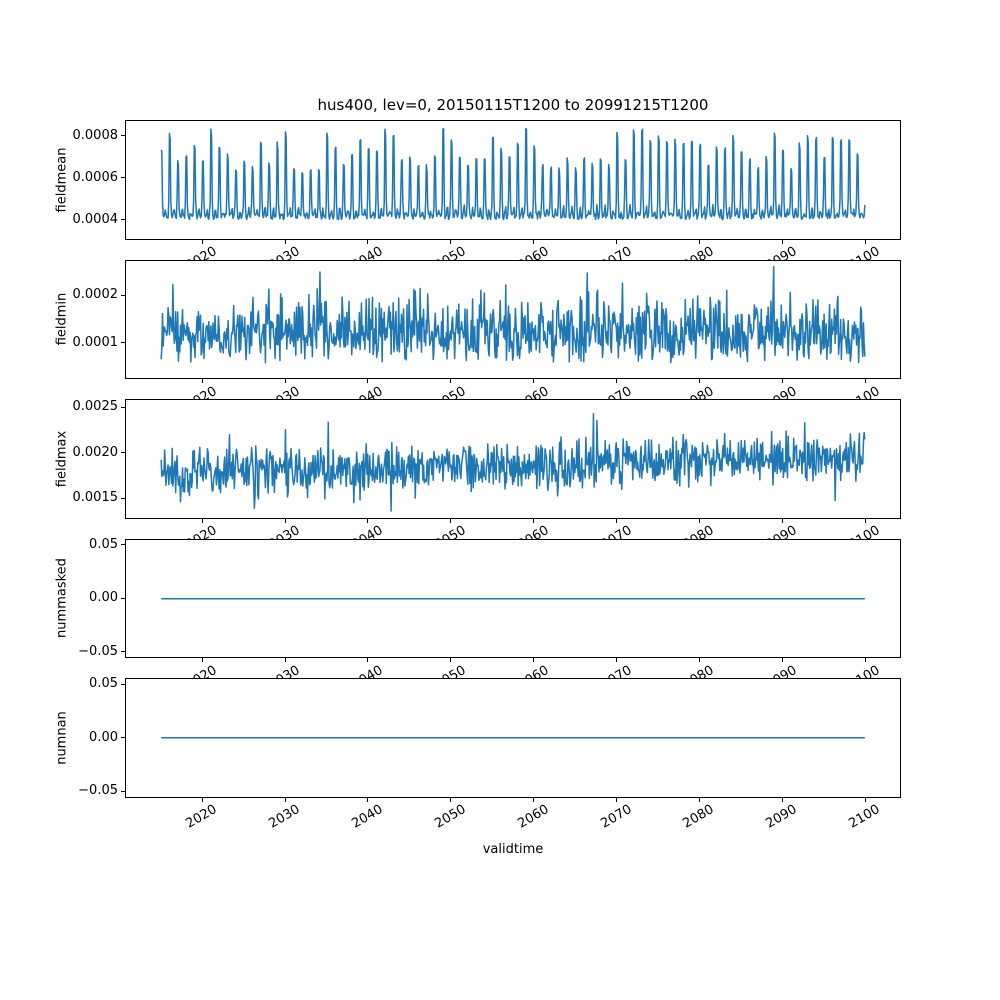 This screenshot has height=1000, width=1000. What do you see at coordinates (95, 135) in the screenshot?
I see `y-tick-label: 0.0008` at bounding box center [95, 135].